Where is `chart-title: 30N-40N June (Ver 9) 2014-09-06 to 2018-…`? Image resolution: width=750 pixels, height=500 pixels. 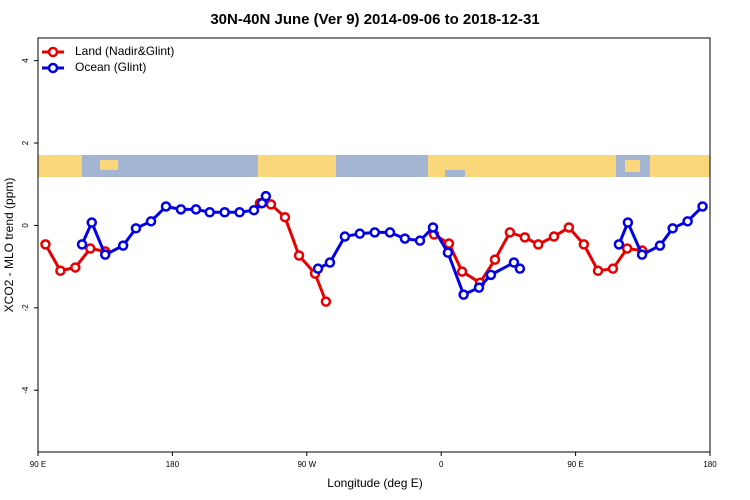
chart-title: 30N-40N June (Ver 9) 2014-09-06 to 2018-… is located at coordinates (374, 19).